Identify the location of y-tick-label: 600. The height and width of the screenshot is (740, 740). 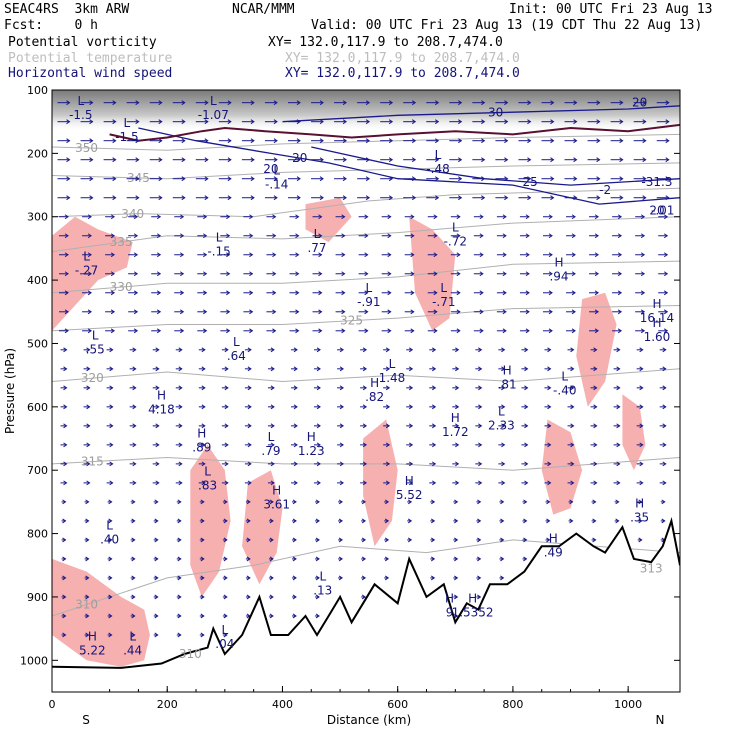
(37, 407).